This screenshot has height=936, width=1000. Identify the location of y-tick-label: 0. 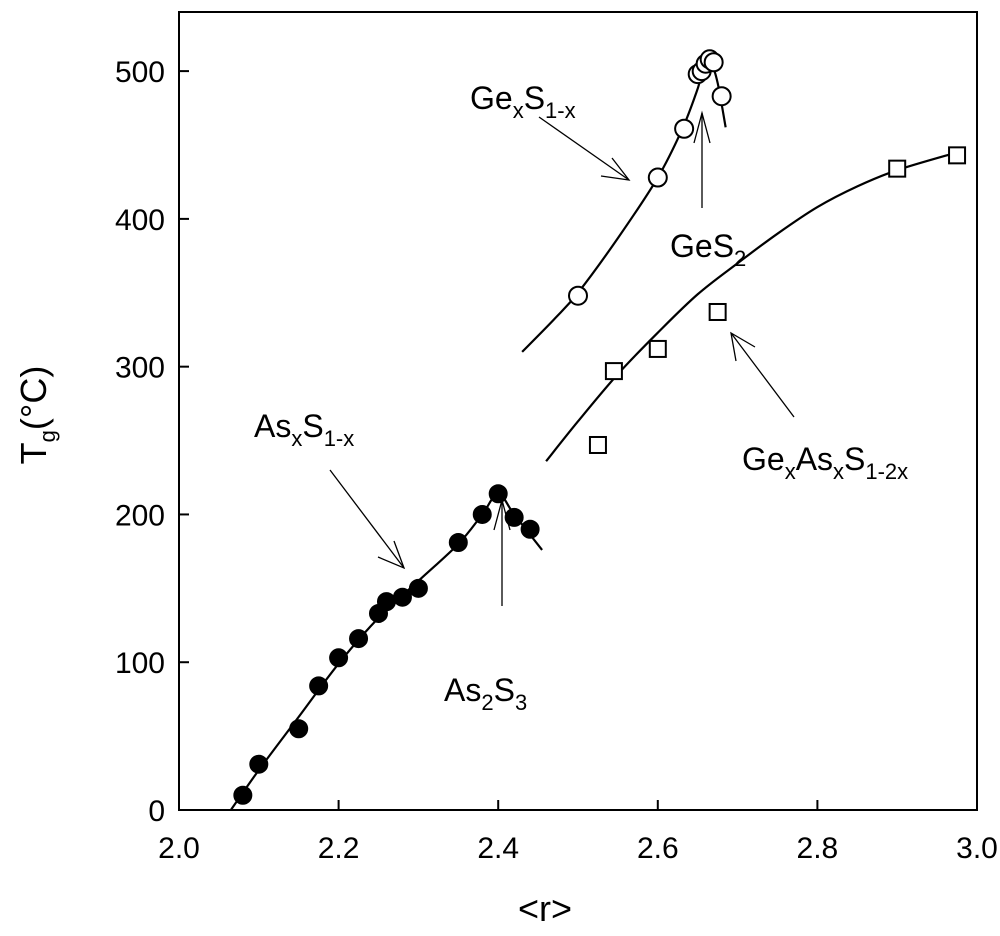
(156, 811).